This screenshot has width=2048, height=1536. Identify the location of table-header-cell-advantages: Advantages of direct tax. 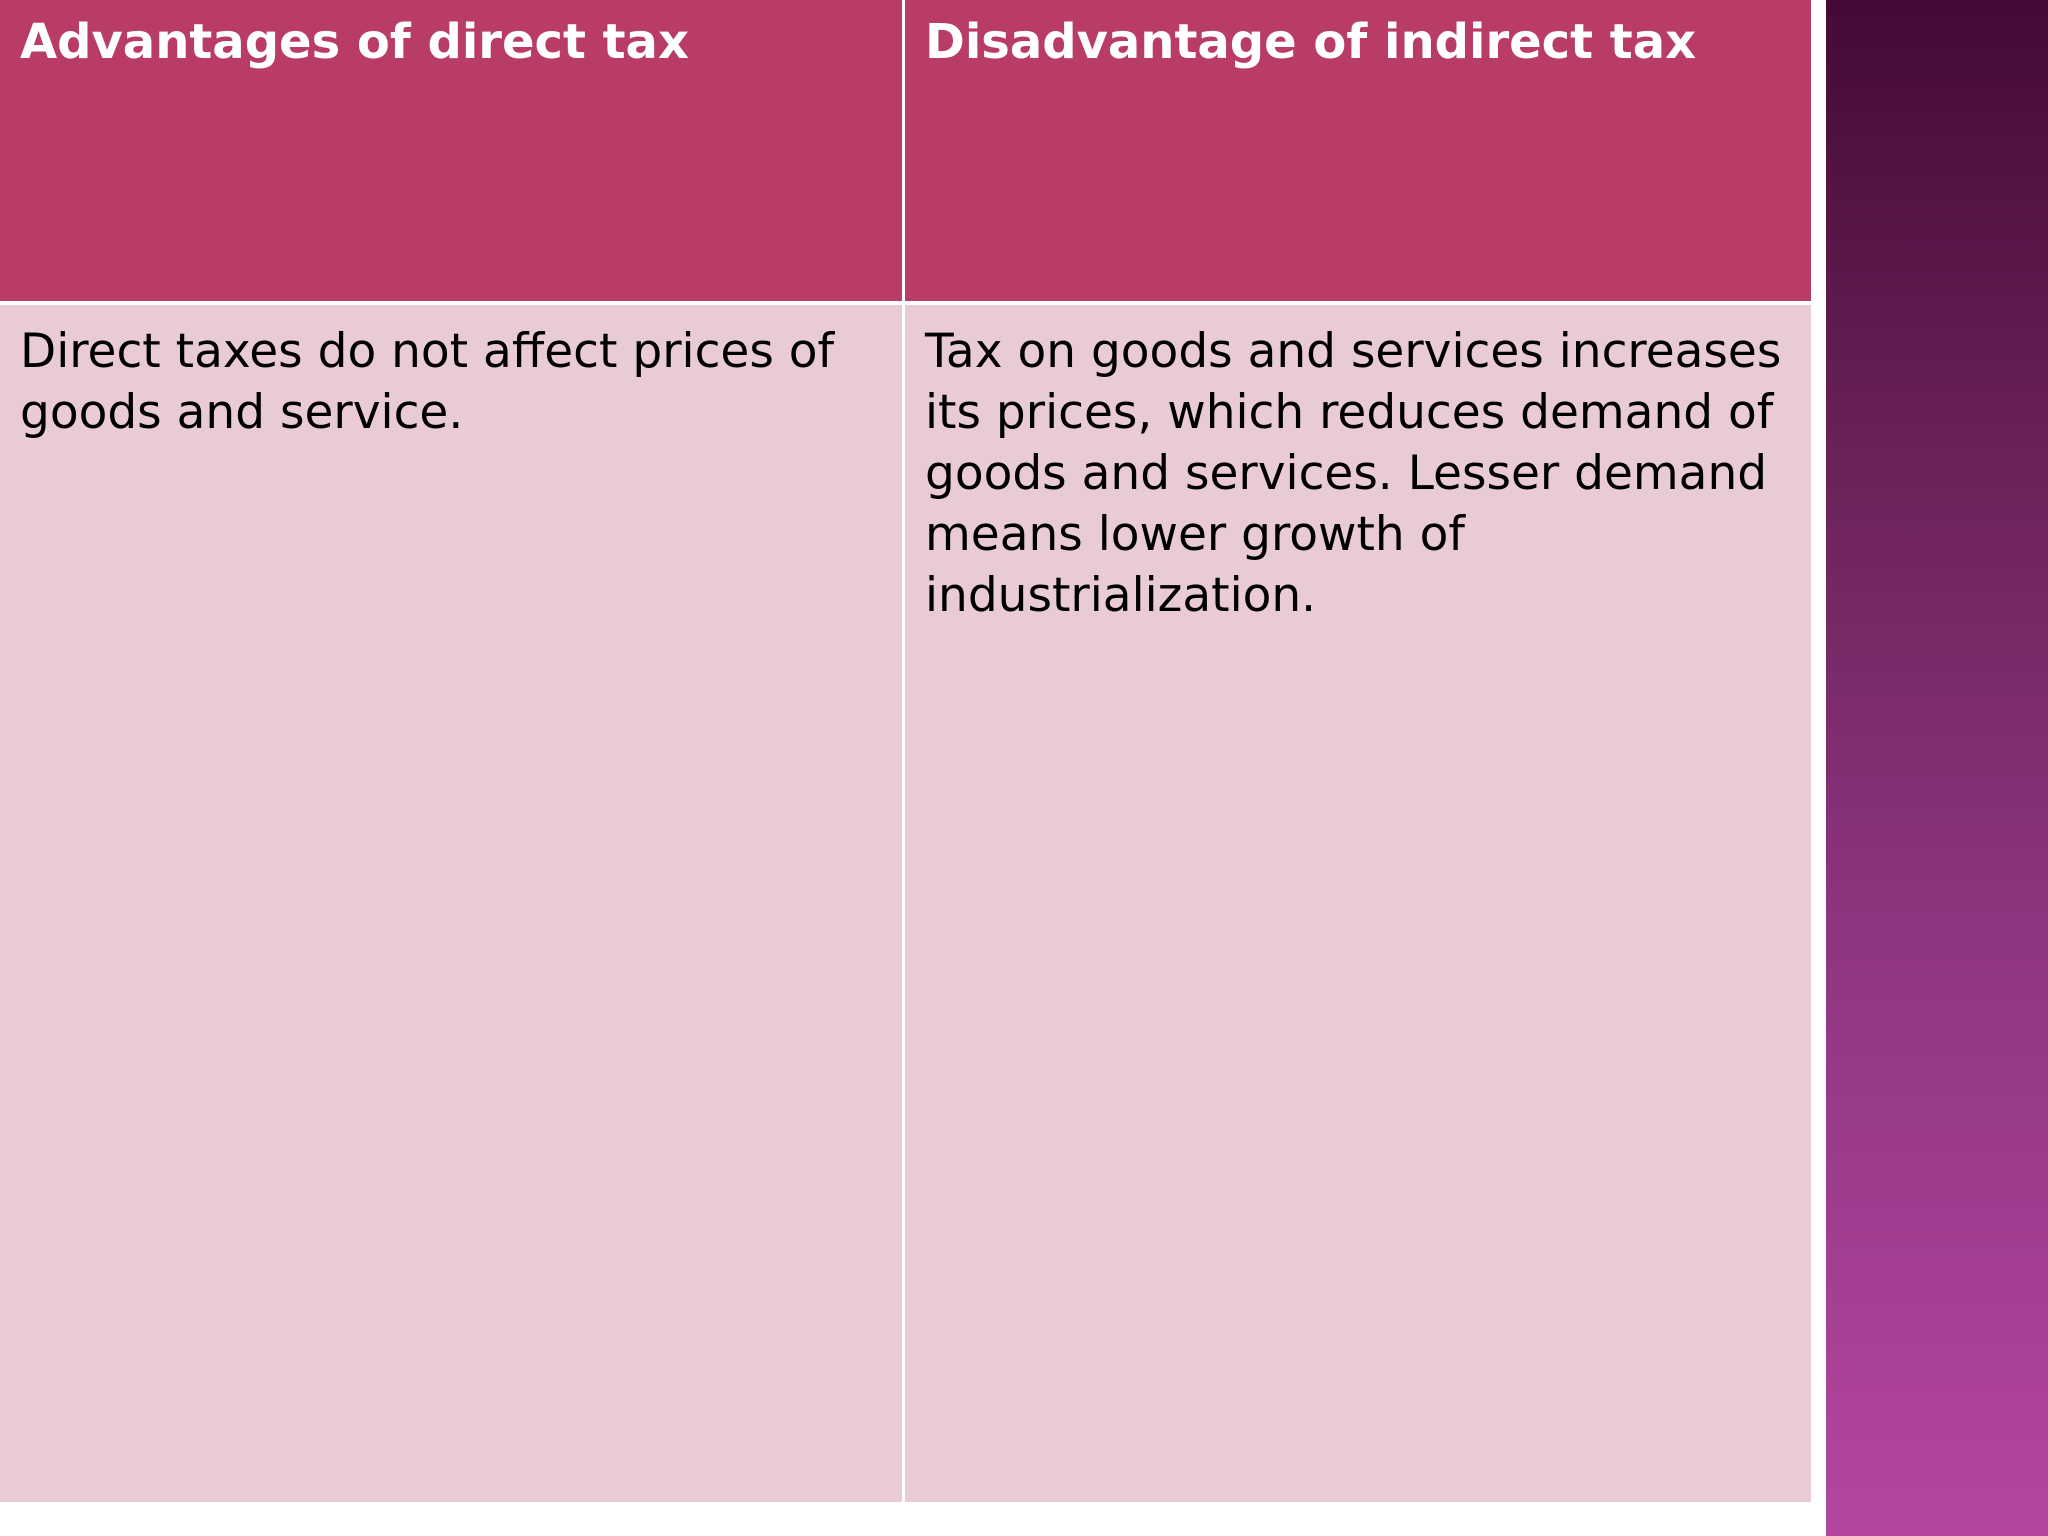
(451, 150).